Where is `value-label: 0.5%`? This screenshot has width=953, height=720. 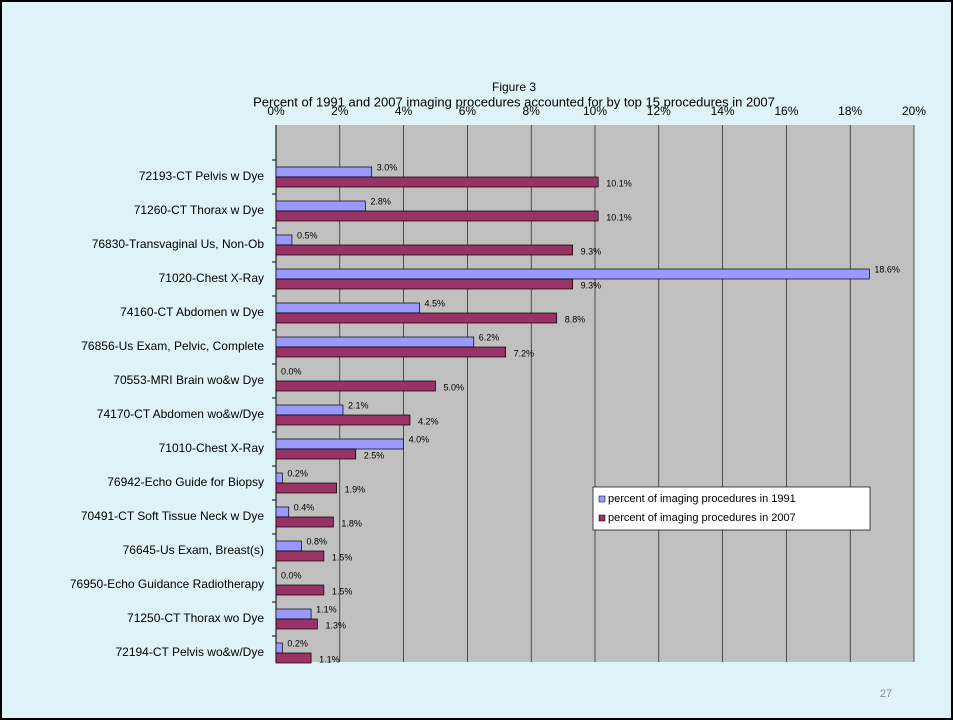 value-label: 0.5% is located at coordinates (307, 235).